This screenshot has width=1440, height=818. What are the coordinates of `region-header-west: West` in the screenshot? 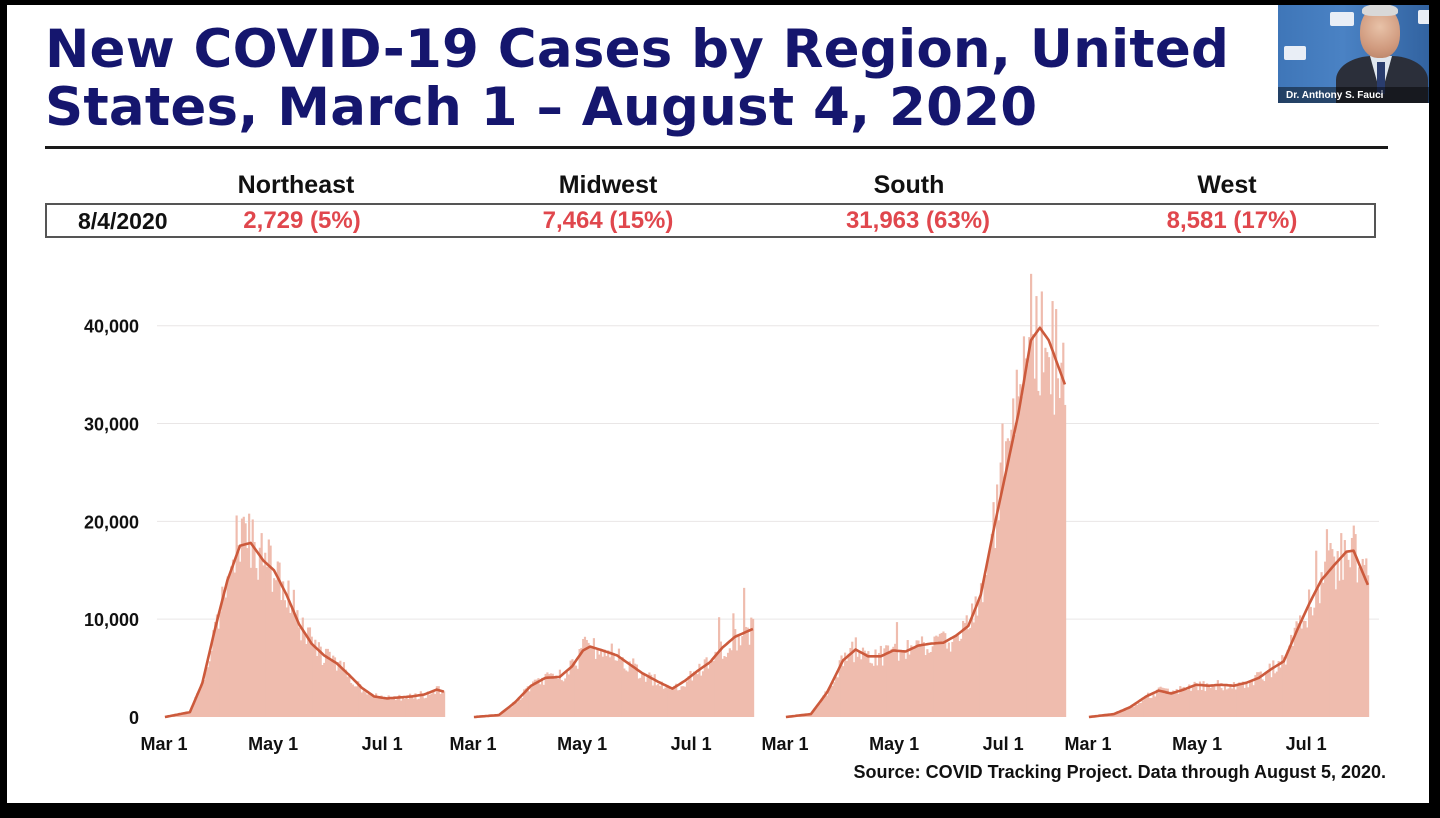 It's located at (1227, 185).